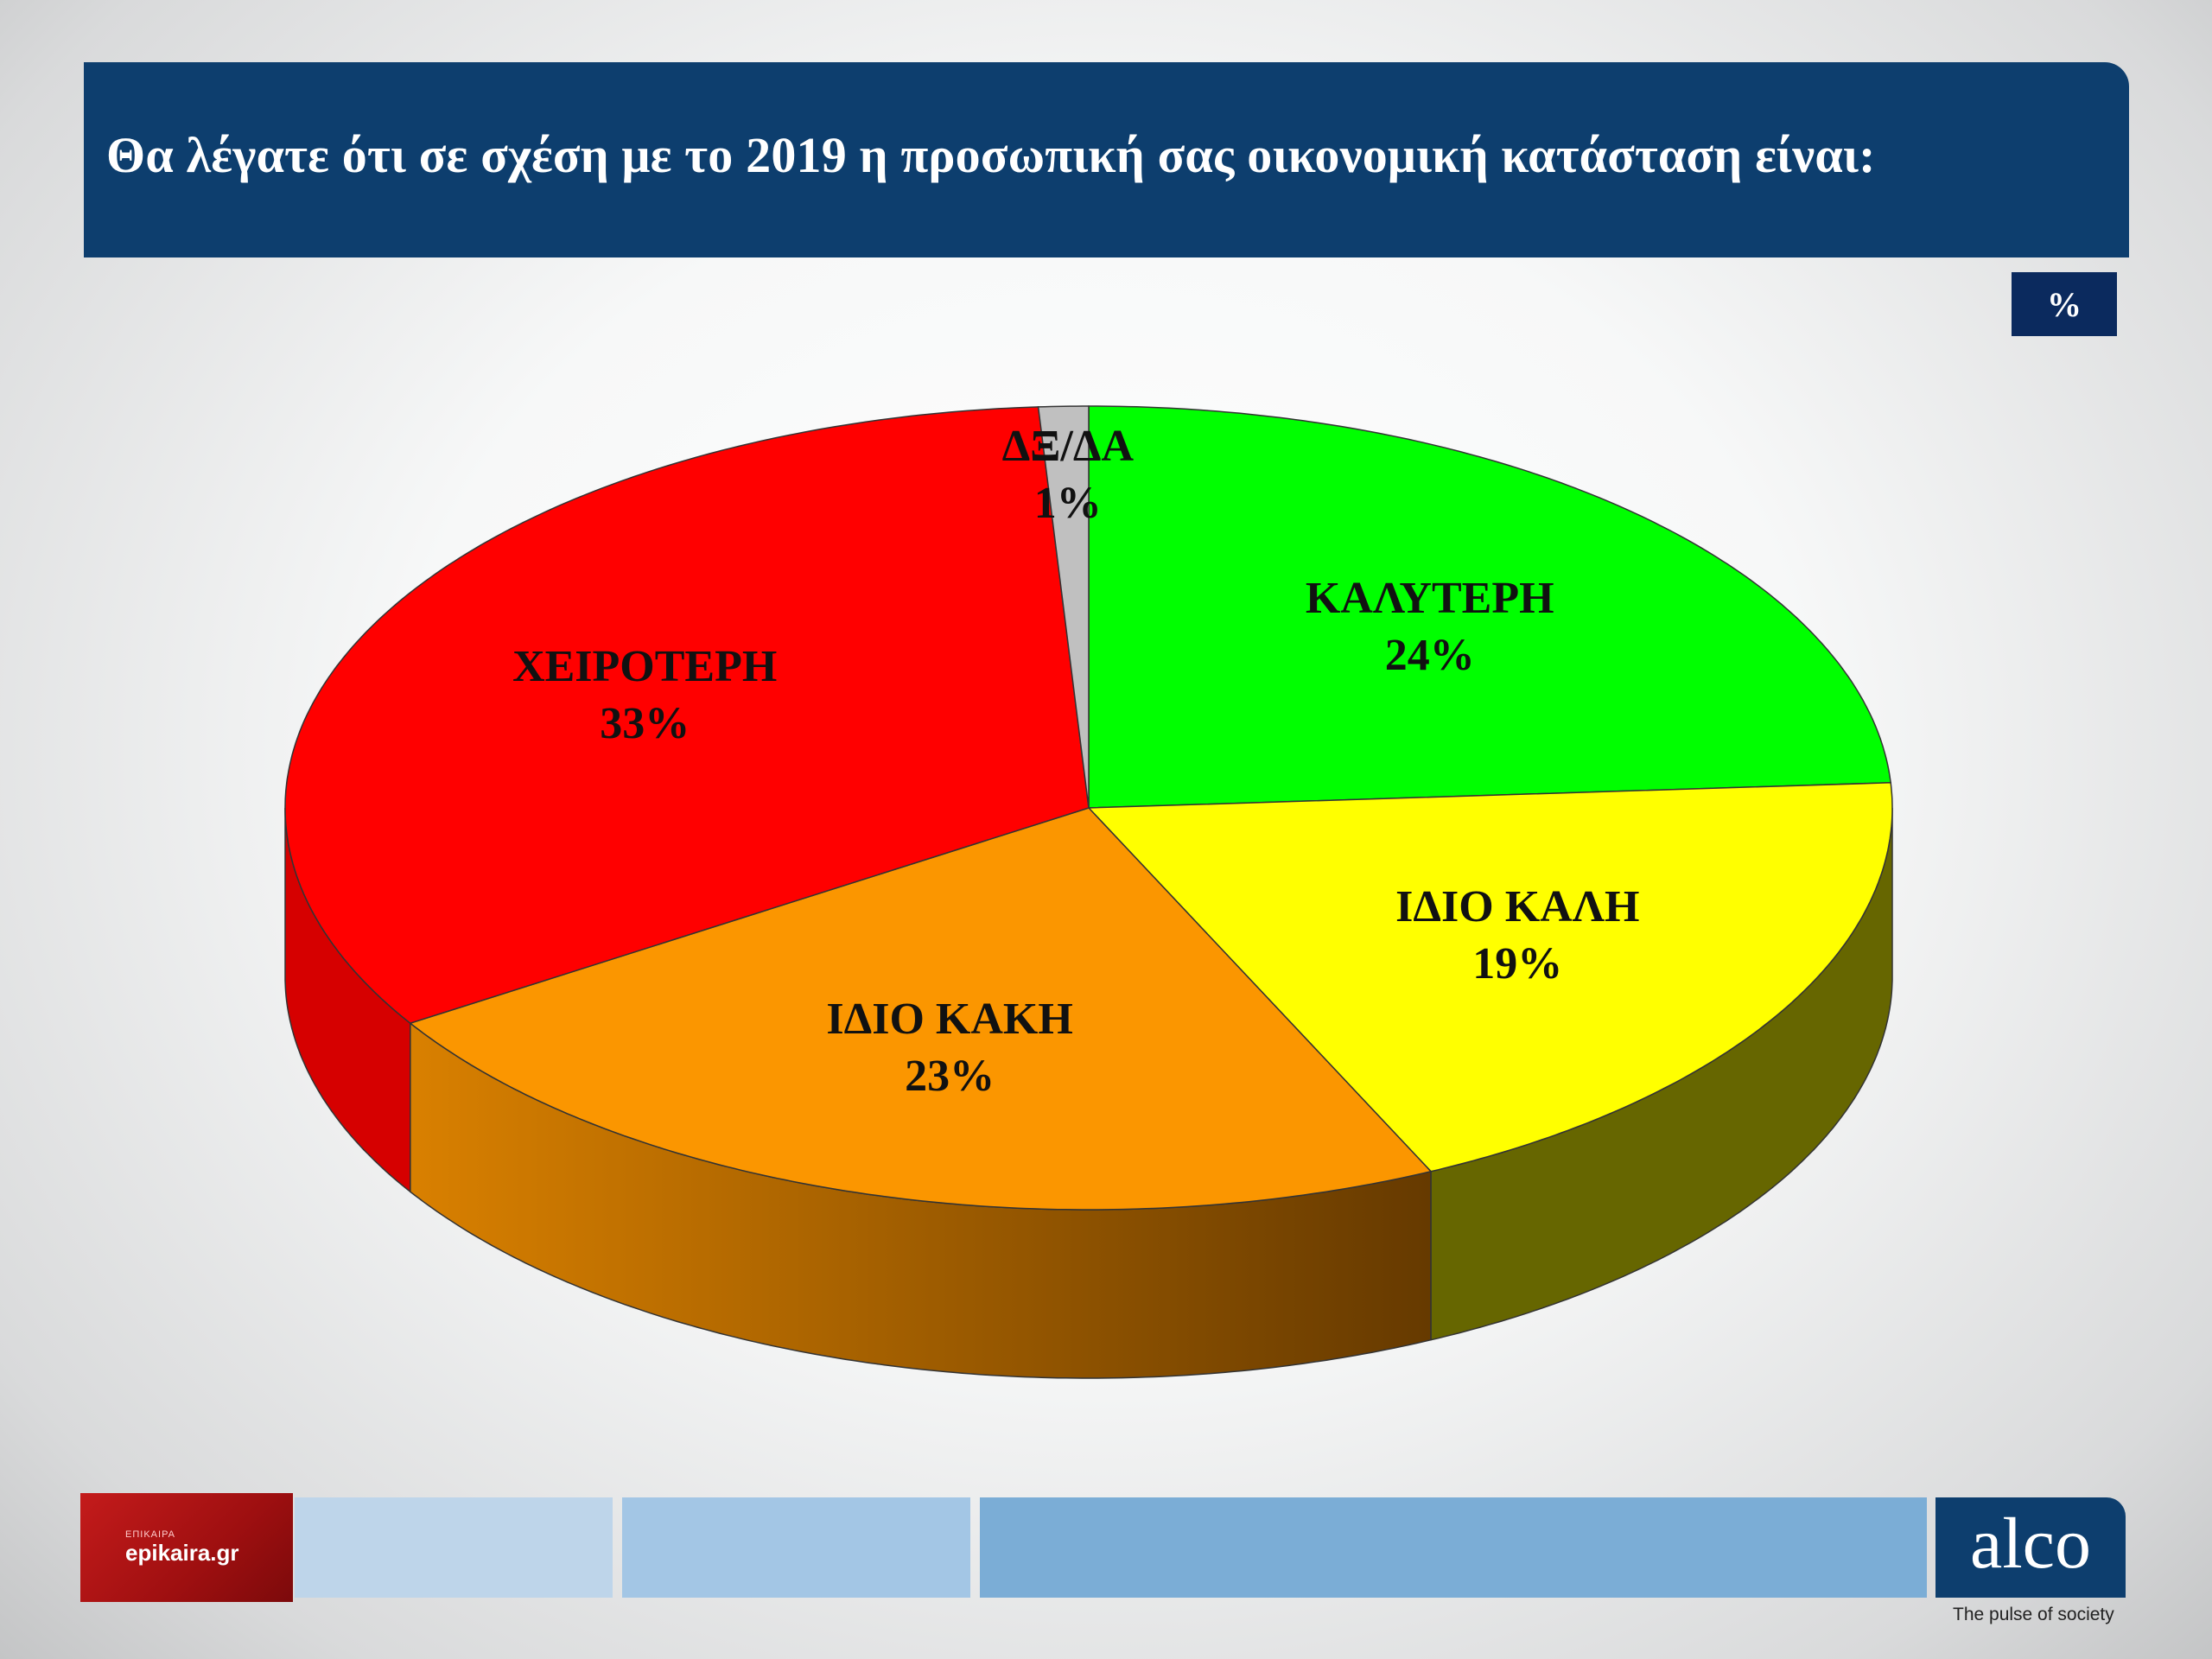 This screenshot has width=2212, height=1659. What do you see at coordinates (950, 1076) in the screenshot?
I see `slice-value-label-2: 23%` at bounding box center [950, 1076].